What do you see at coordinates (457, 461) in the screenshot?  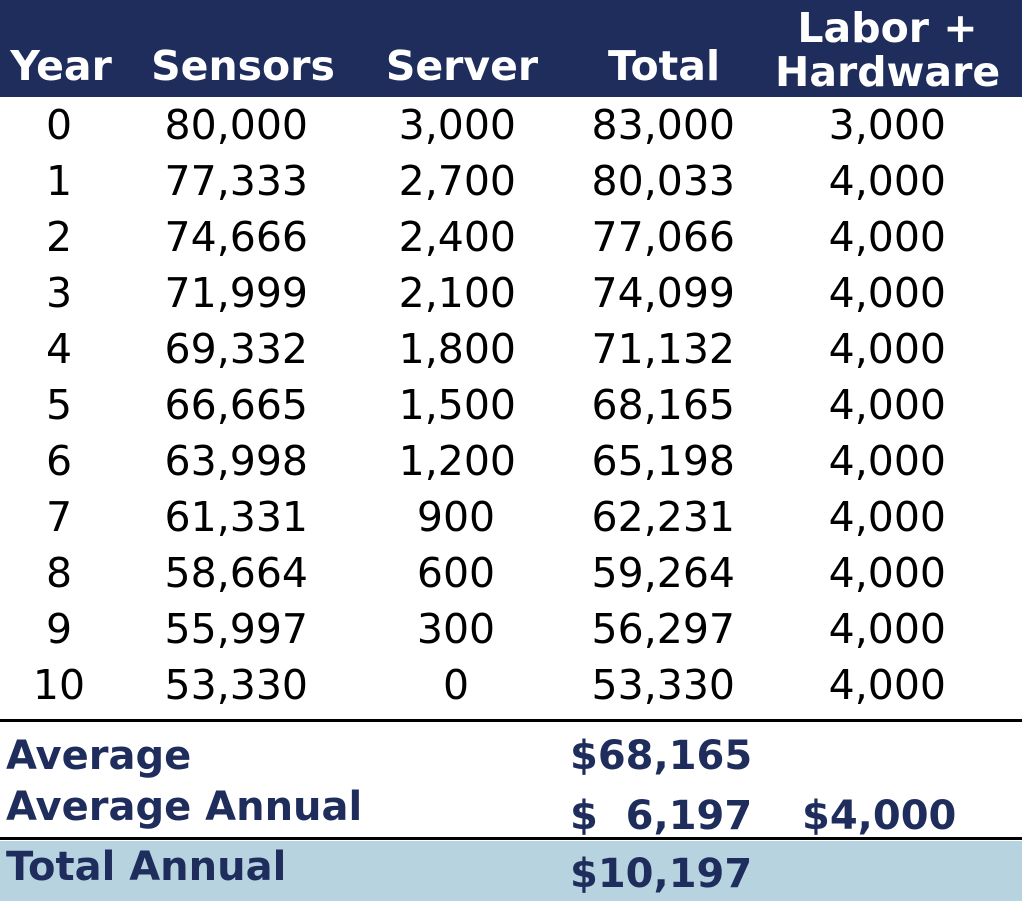 I see `cell-server: 1,200` at bounding box center [457, 461].